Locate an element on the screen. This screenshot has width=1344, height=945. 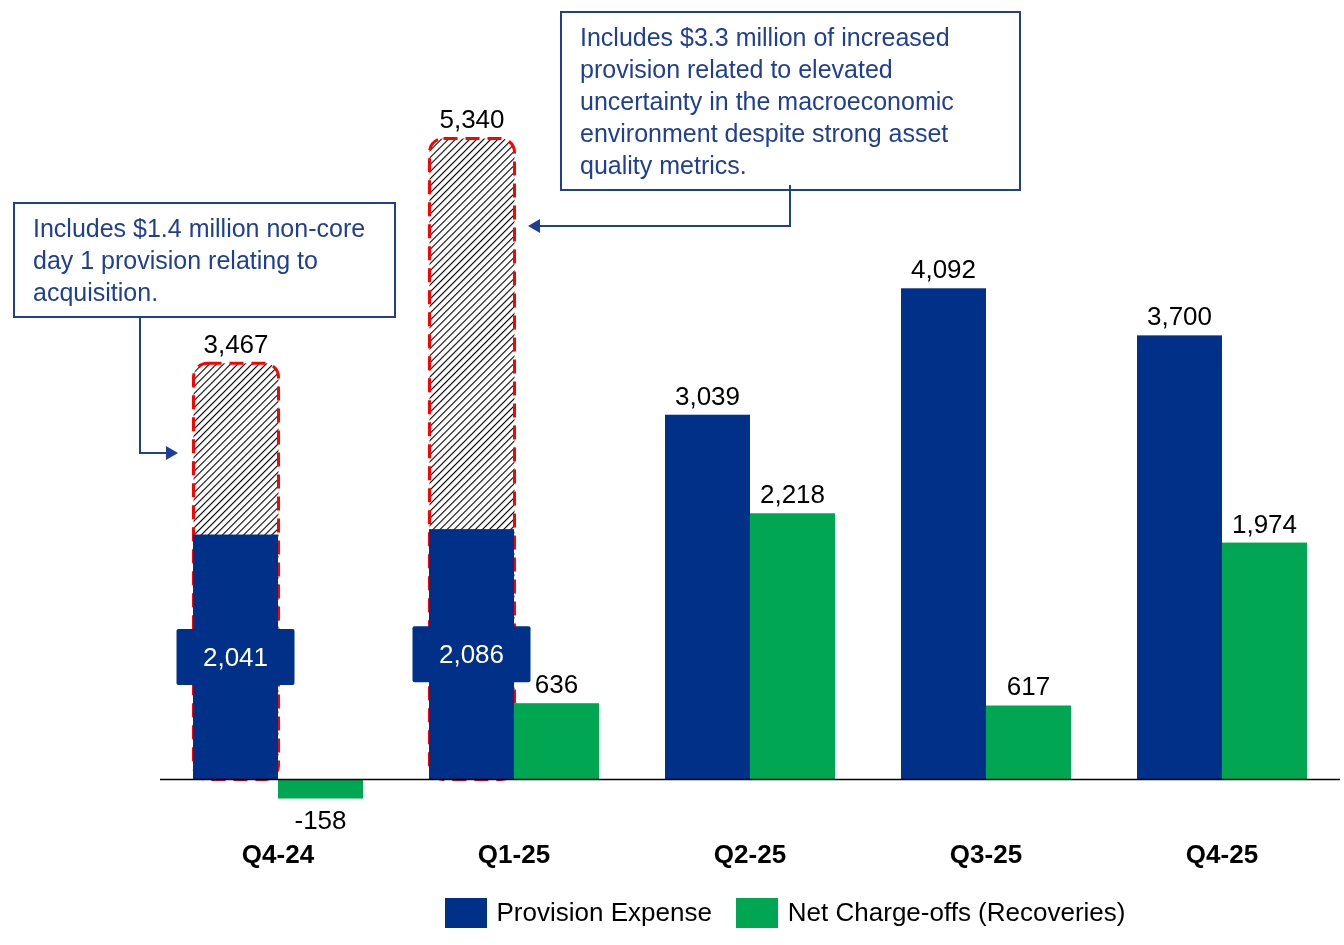
data-label: -158 is located at coordinates (320, 819).